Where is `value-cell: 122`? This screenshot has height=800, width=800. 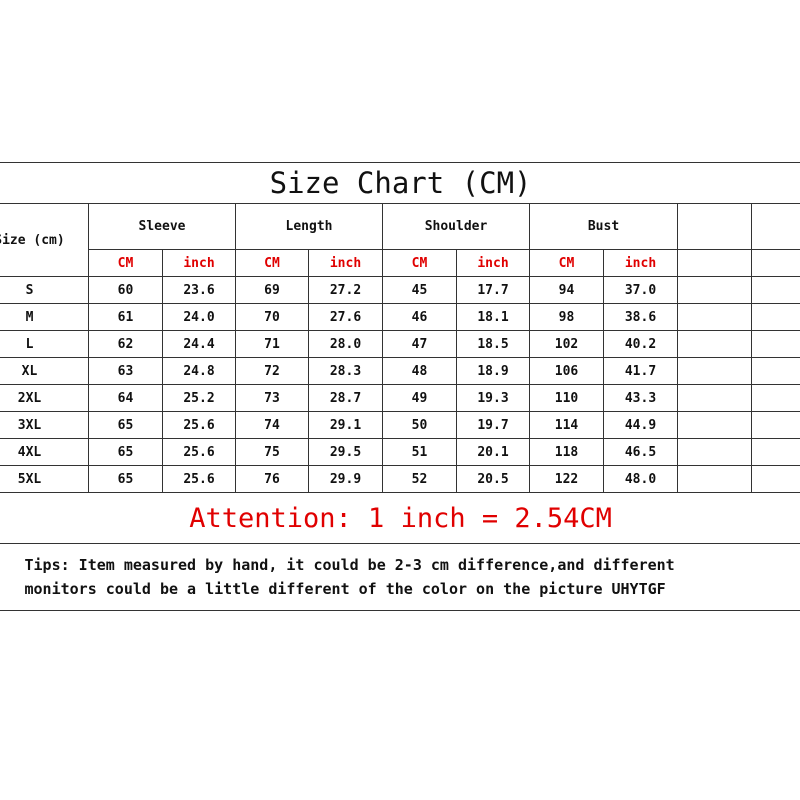
value-cell: 122 is located at coordinates (566, 479).